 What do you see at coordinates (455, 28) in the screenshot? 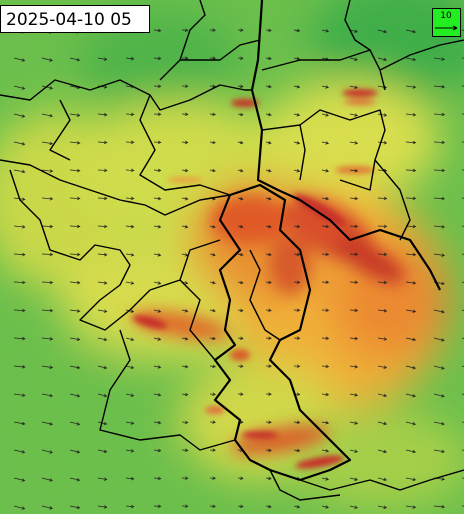
I see `wind-legend-arrowhead` at bounding box center [455, 28].